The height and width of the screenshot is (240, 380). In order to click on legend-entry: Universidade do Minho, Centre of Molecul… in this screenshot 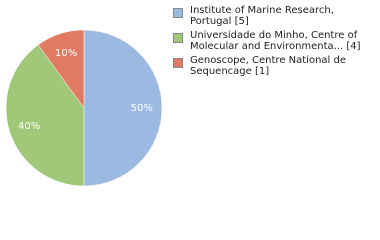, I will do `click(267, 41)`.